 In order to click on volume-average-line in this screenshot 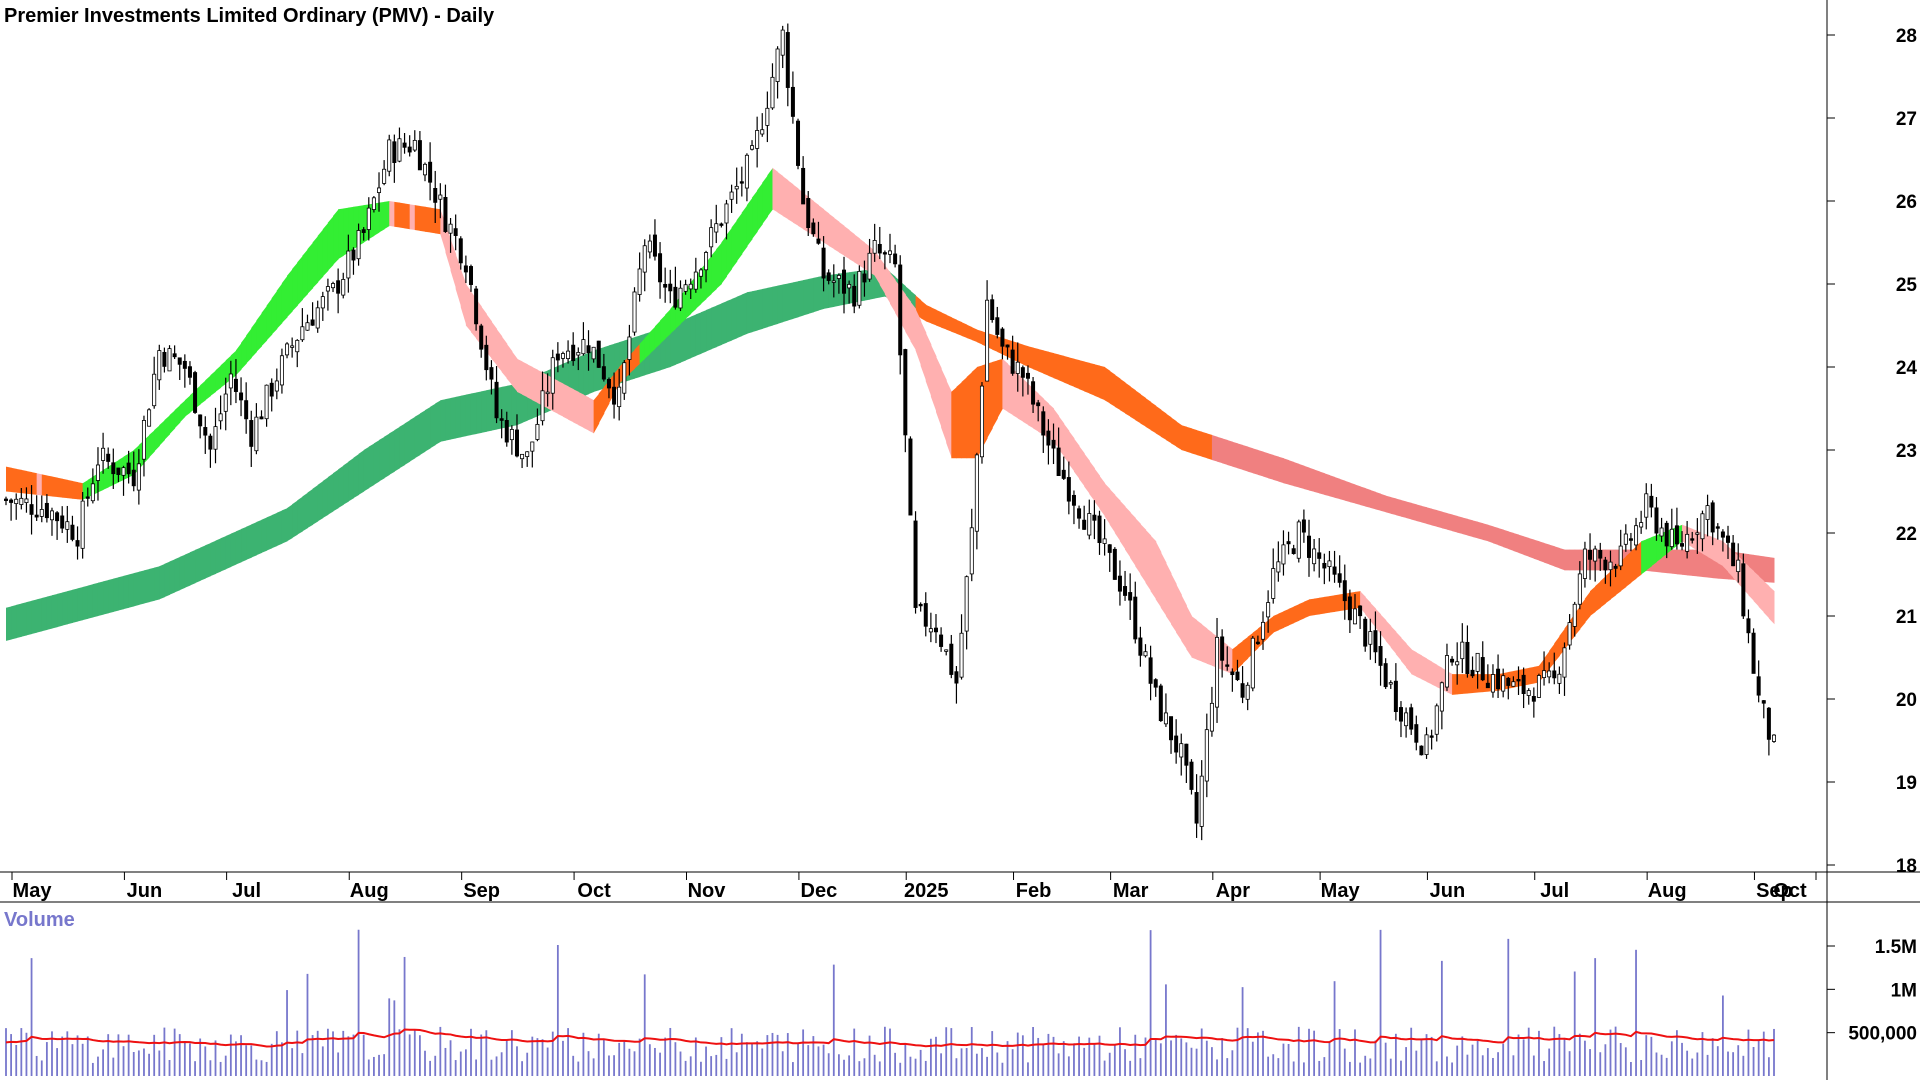, I will do `click(890, 1038)`.